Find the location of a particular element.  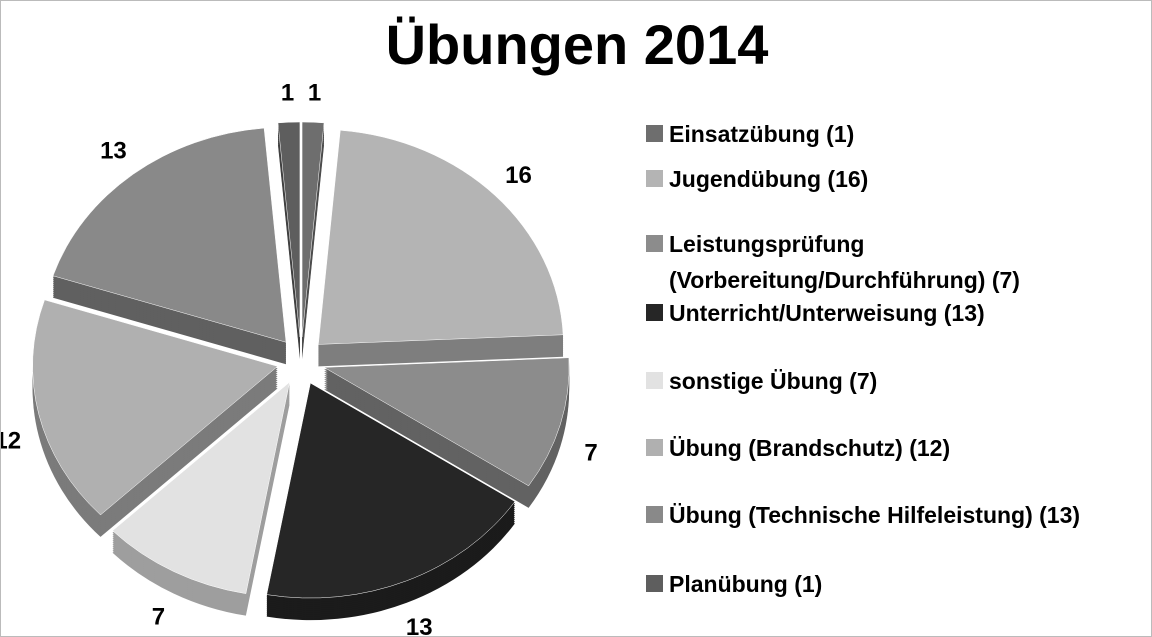

legend-entry: sonstige Übung (7) is located at coordinates (891, 381).